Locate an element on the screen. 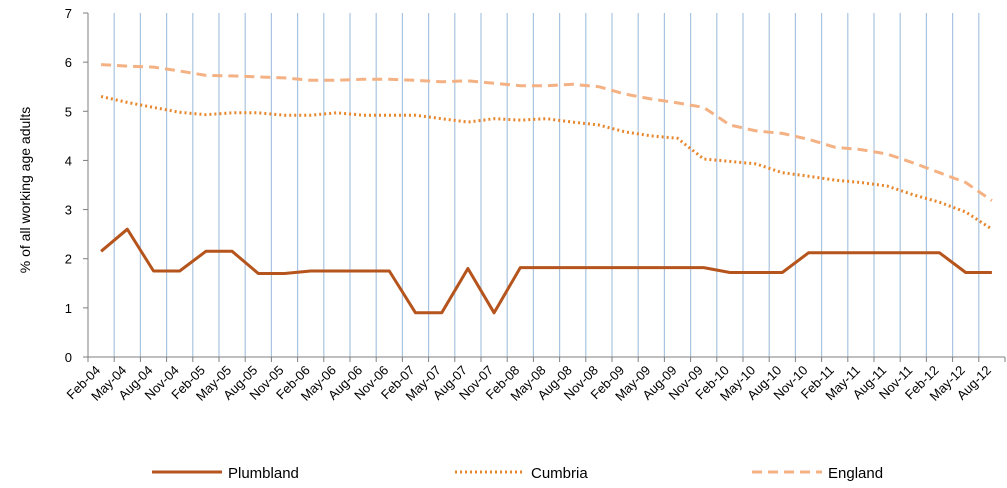 The width and height of the screenshot is (1007, 488). y-tick-label: 2 is located at coordinates (68, 259).